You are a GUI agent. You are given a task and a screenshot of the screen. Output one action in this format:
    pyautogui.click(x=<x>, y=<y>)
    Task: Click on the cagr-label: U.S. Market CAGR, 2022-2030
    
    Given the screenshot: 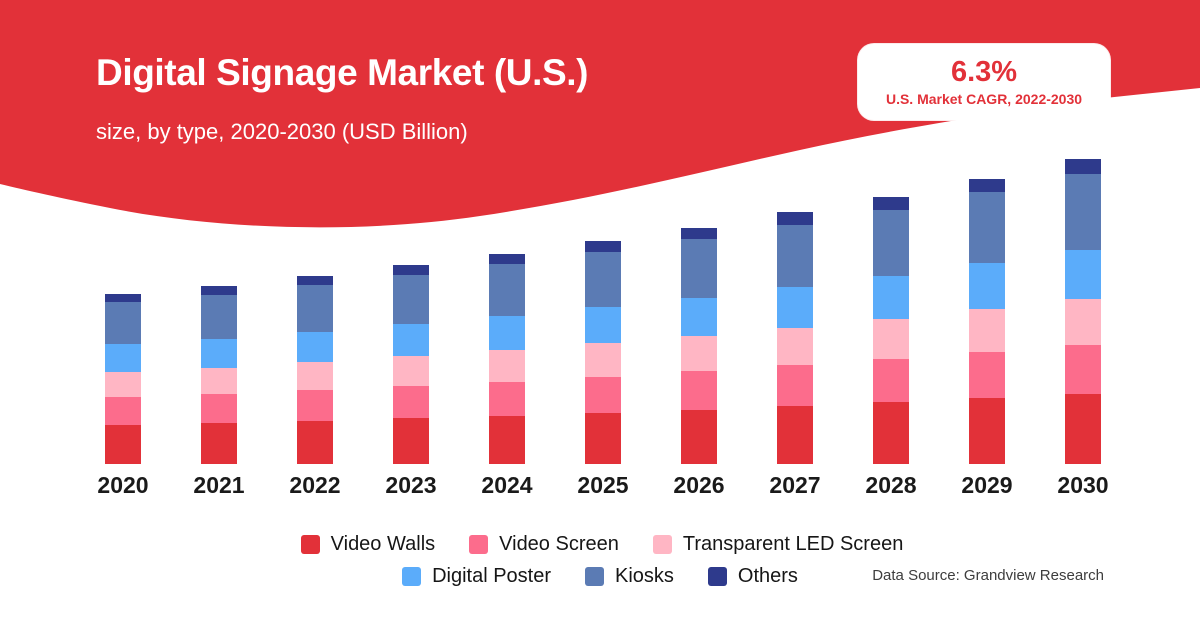 What is the action you would take?
    pyautogui.click(x=984, y=99)
    